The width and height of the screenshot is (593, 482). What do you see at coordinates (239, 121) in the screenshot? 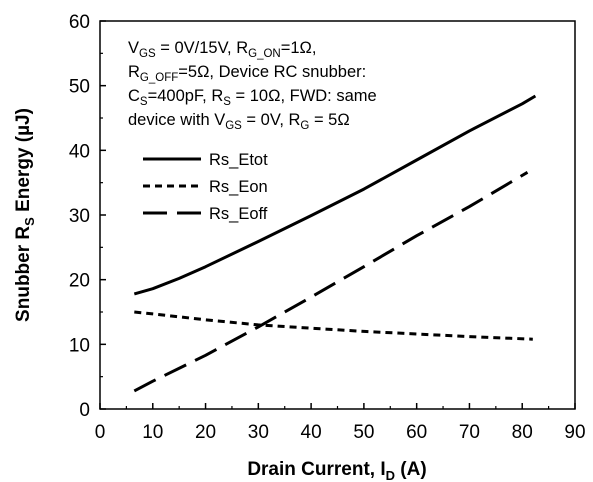
I see `annotation-line-4: device with VGS = 0V, RG = 5Ω` at bounding box center [239, 121].